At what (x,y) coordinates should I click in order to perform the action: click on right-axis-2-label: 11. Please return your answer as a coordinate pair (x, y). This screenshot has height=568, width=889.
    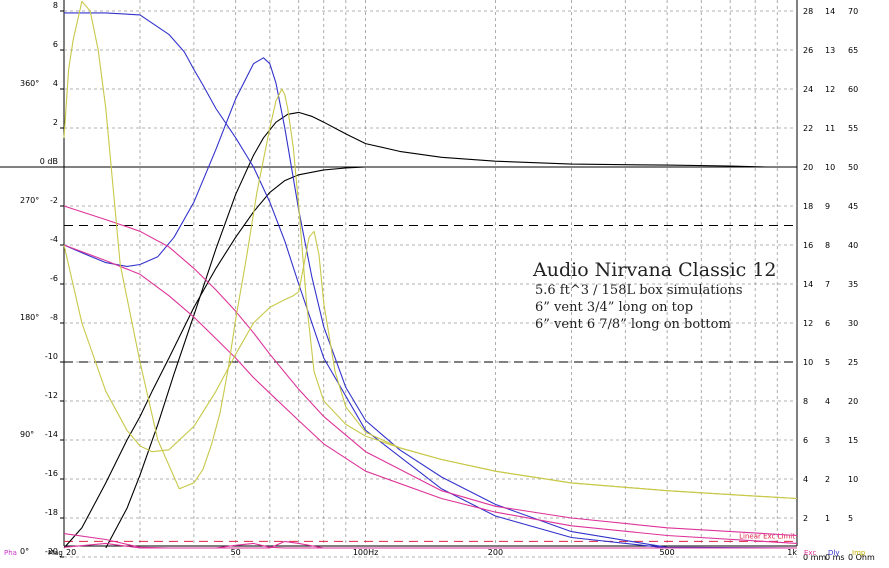
    Looking at the image, I should click on (830, 128).